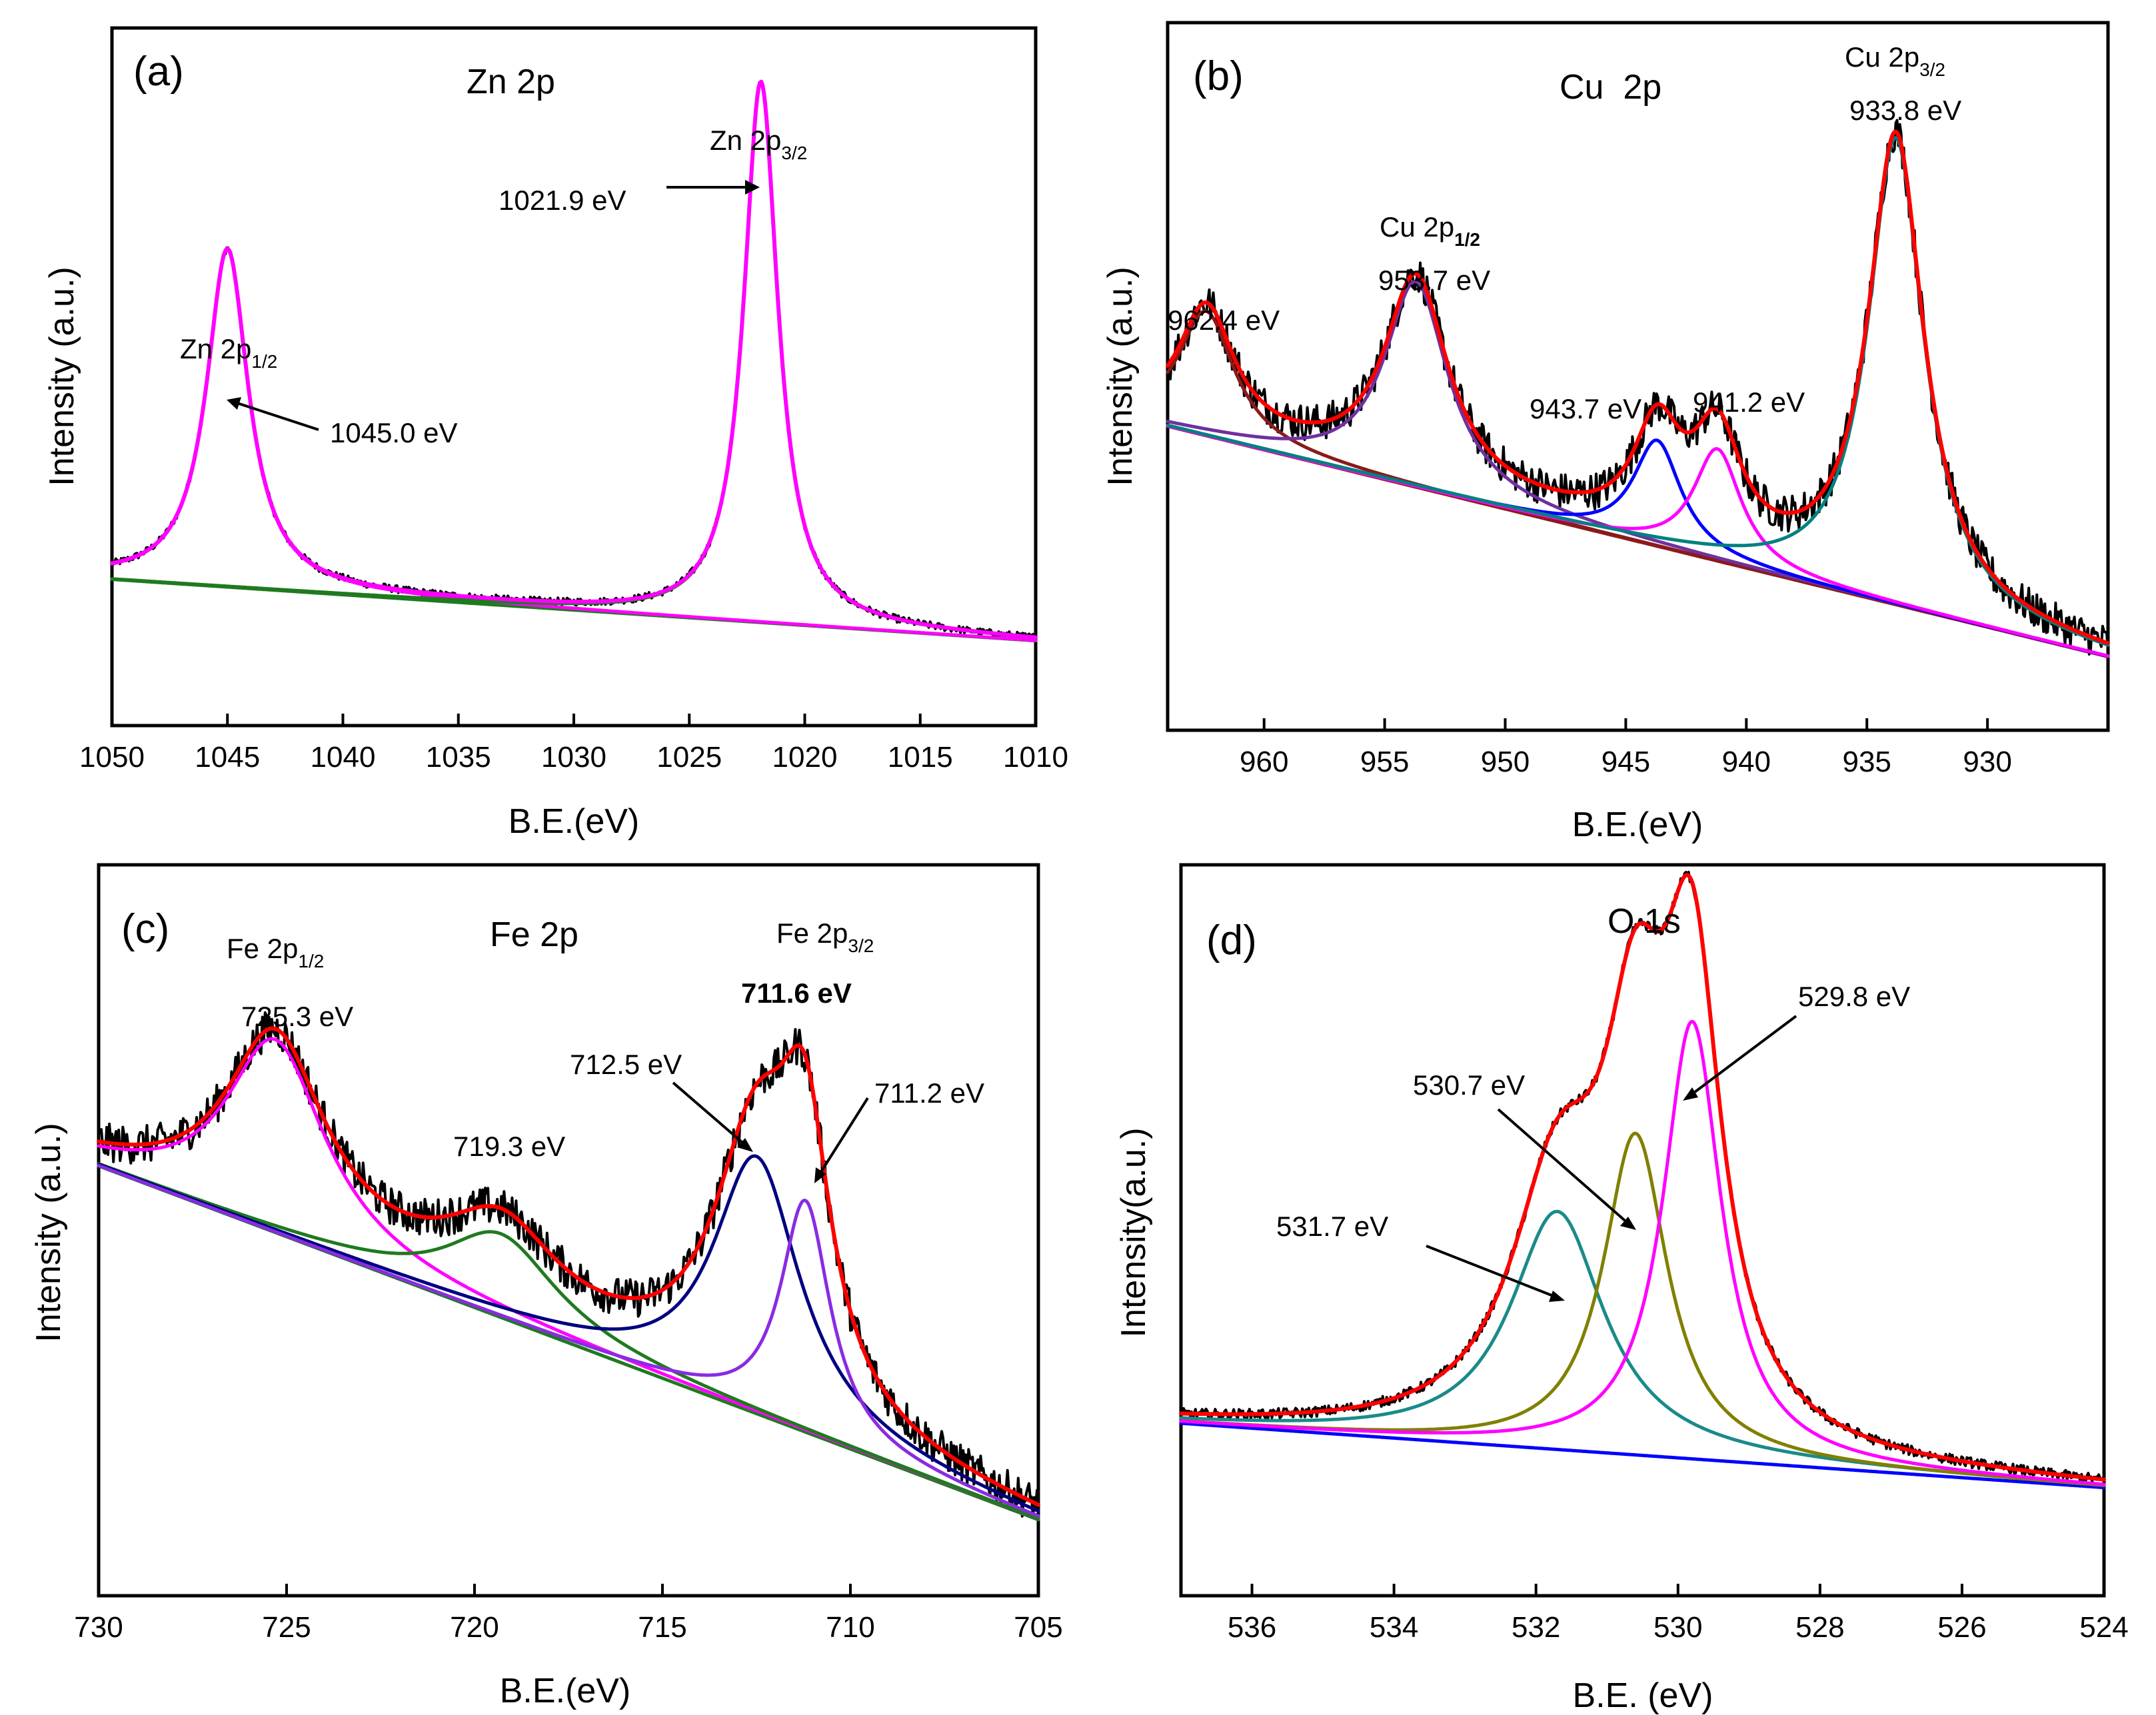 This screenshot has height=1715, width=2156. Describe the element at coordinates (1987, 762) in the screenshot. I see `panel-b-xtick-label: 930` at that location.